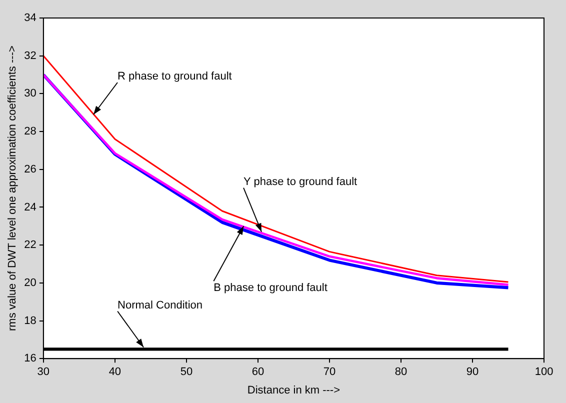 The image size is (566, 403). Describe the element at coordinates (115, 372) in the screenshot. I see `x-tick-label: 40` at that location.